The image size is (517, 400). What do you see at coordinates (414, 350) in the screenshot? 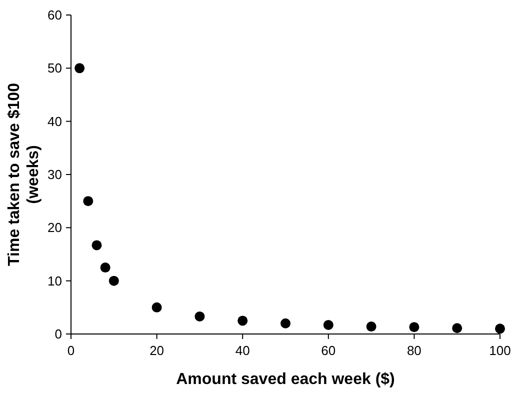
I see `x-tick-label: 80` at bounding box center [414, 350].